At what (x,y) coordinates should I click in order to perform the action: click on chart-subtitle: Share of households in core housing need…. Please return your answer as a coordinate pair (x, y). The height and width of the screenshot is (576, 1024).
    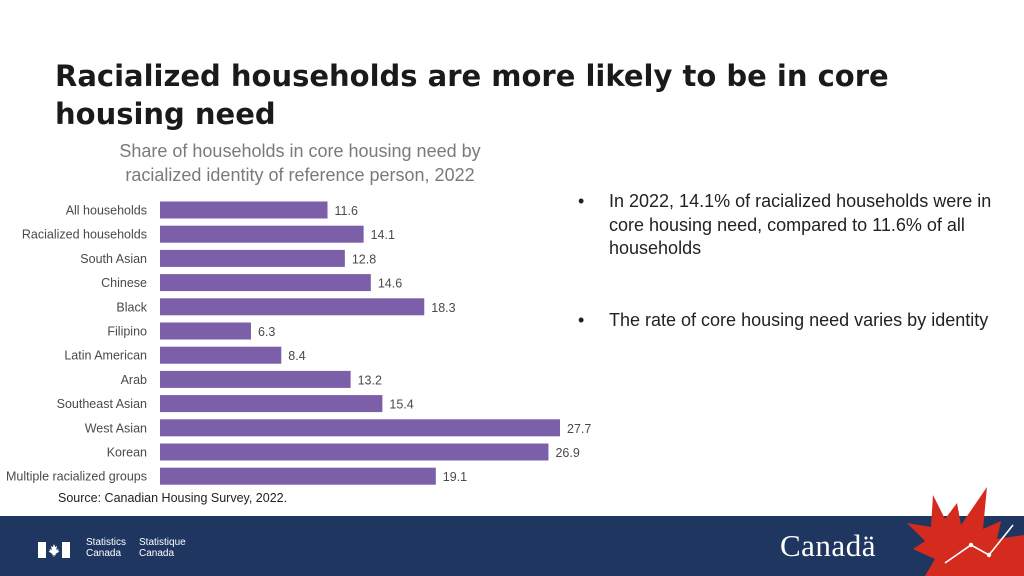
    Looking at the image, I should click on (300, 163).